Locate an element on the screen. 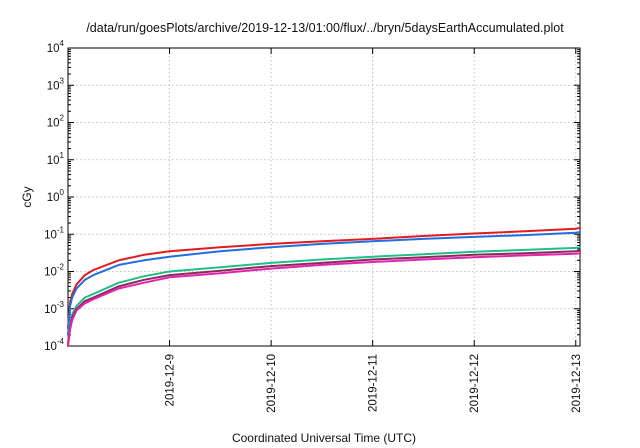 This screenshot has height=448, width=640. y-tick-label: 10⁰ is located at coordinates (56, 196).